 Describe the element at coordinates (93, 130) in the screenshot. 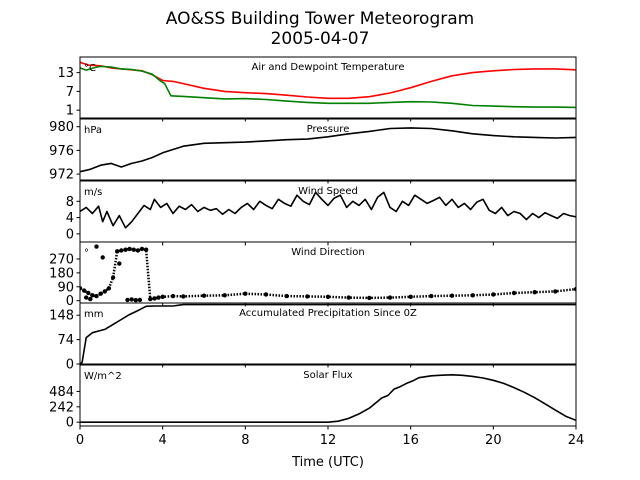

I see `panel-1-unit: hPa` at that location.